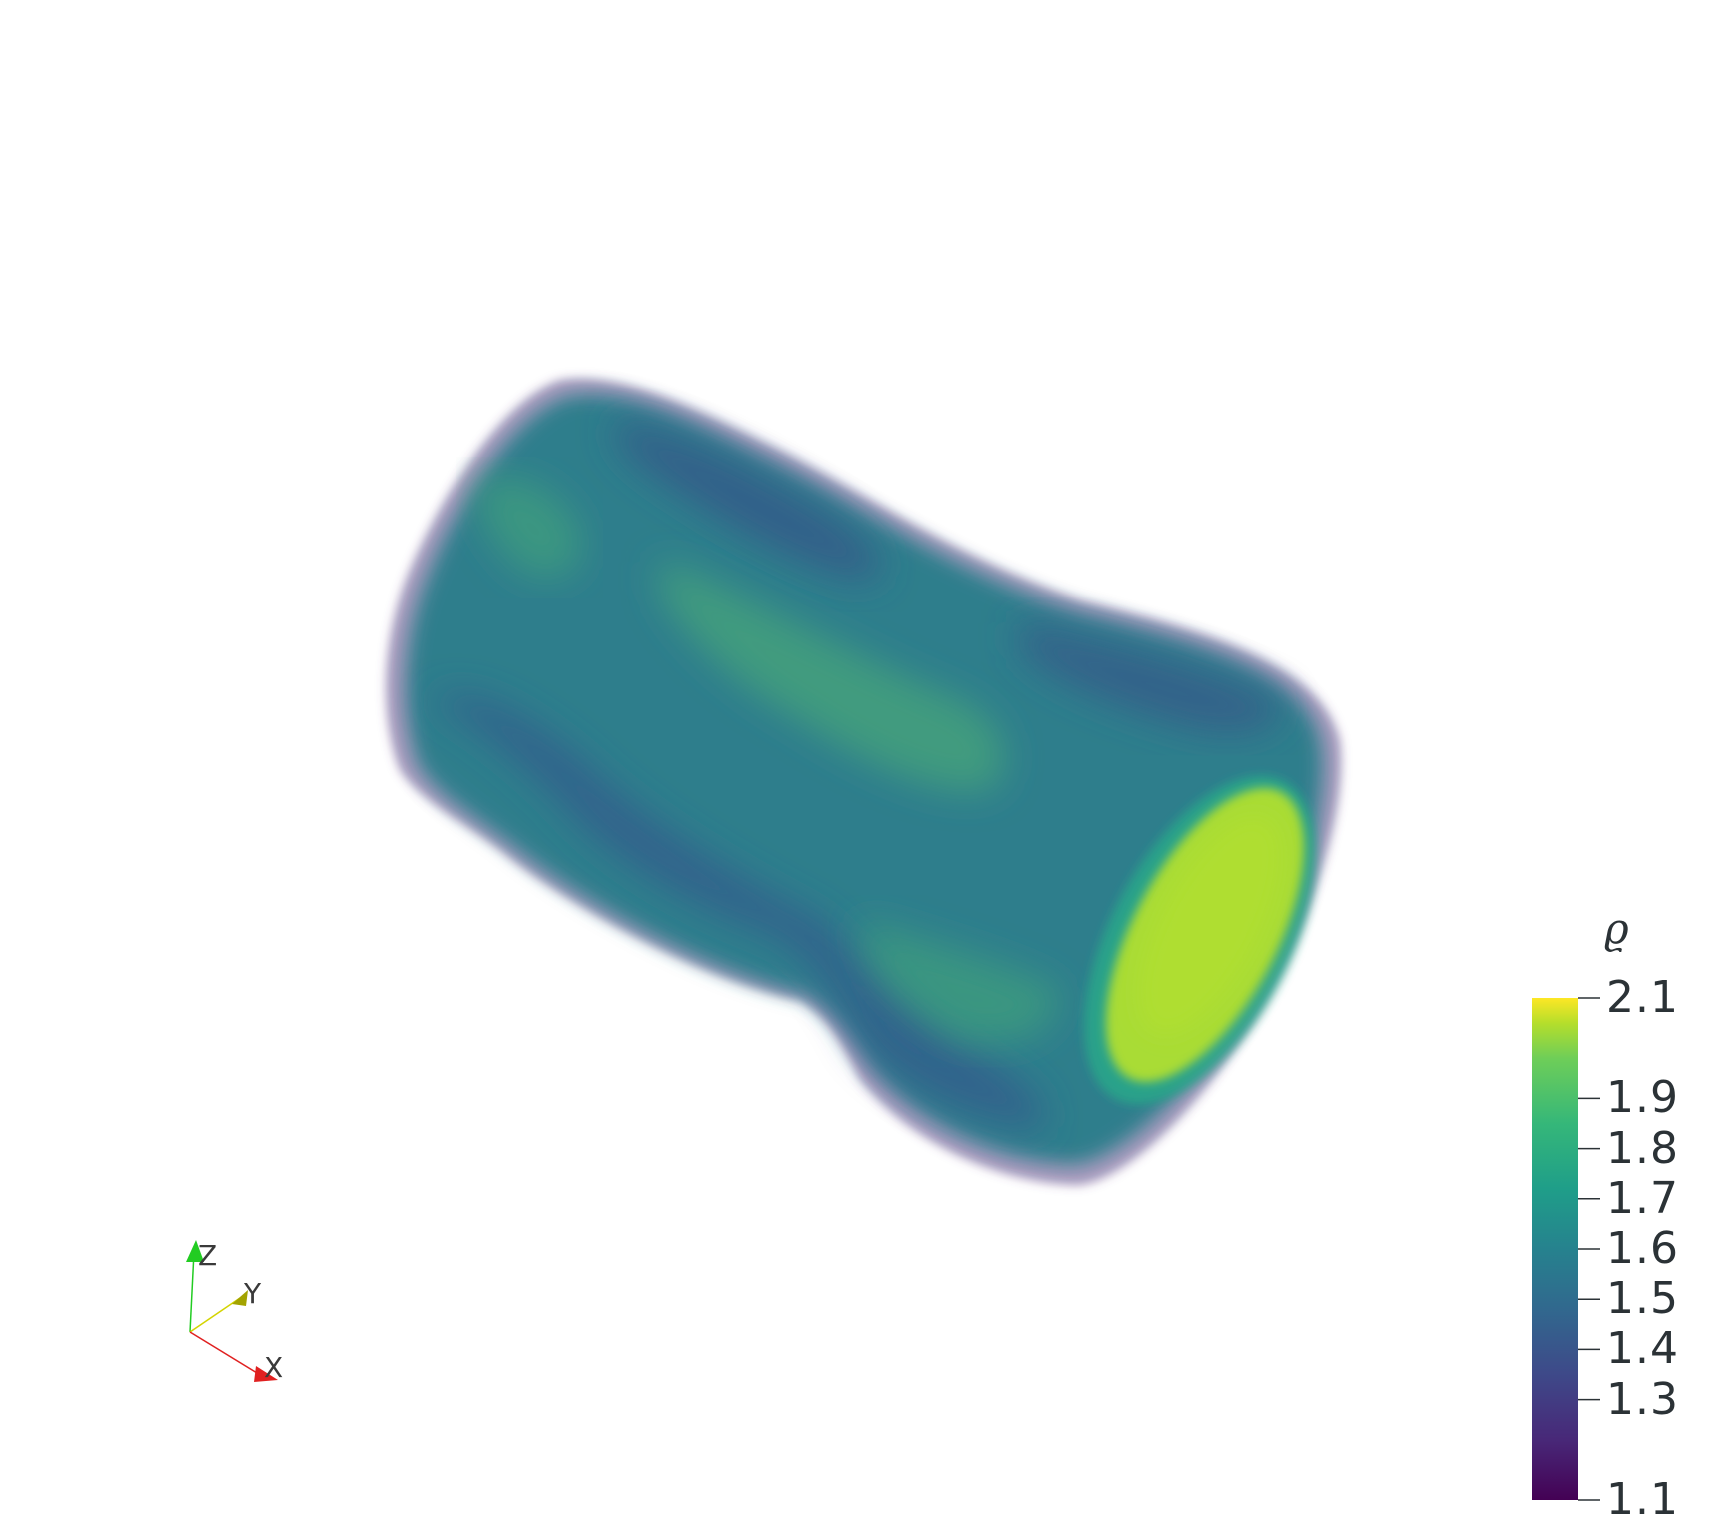 The width and height of the screenshot is (1710, 1525). What do you see at coordinates (1616, 928) in the screenshot?
I see `scalar-bar-title: ϱ` at bounding box center [1616, 928].